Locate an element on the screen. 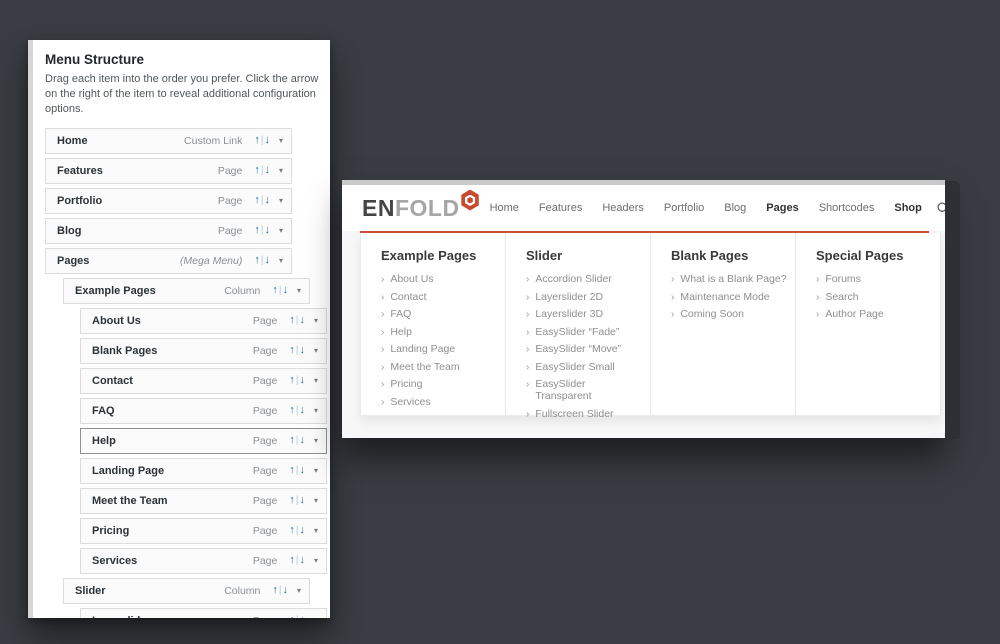  mega-menu-item: › Services is located at coordinates (440, 402).